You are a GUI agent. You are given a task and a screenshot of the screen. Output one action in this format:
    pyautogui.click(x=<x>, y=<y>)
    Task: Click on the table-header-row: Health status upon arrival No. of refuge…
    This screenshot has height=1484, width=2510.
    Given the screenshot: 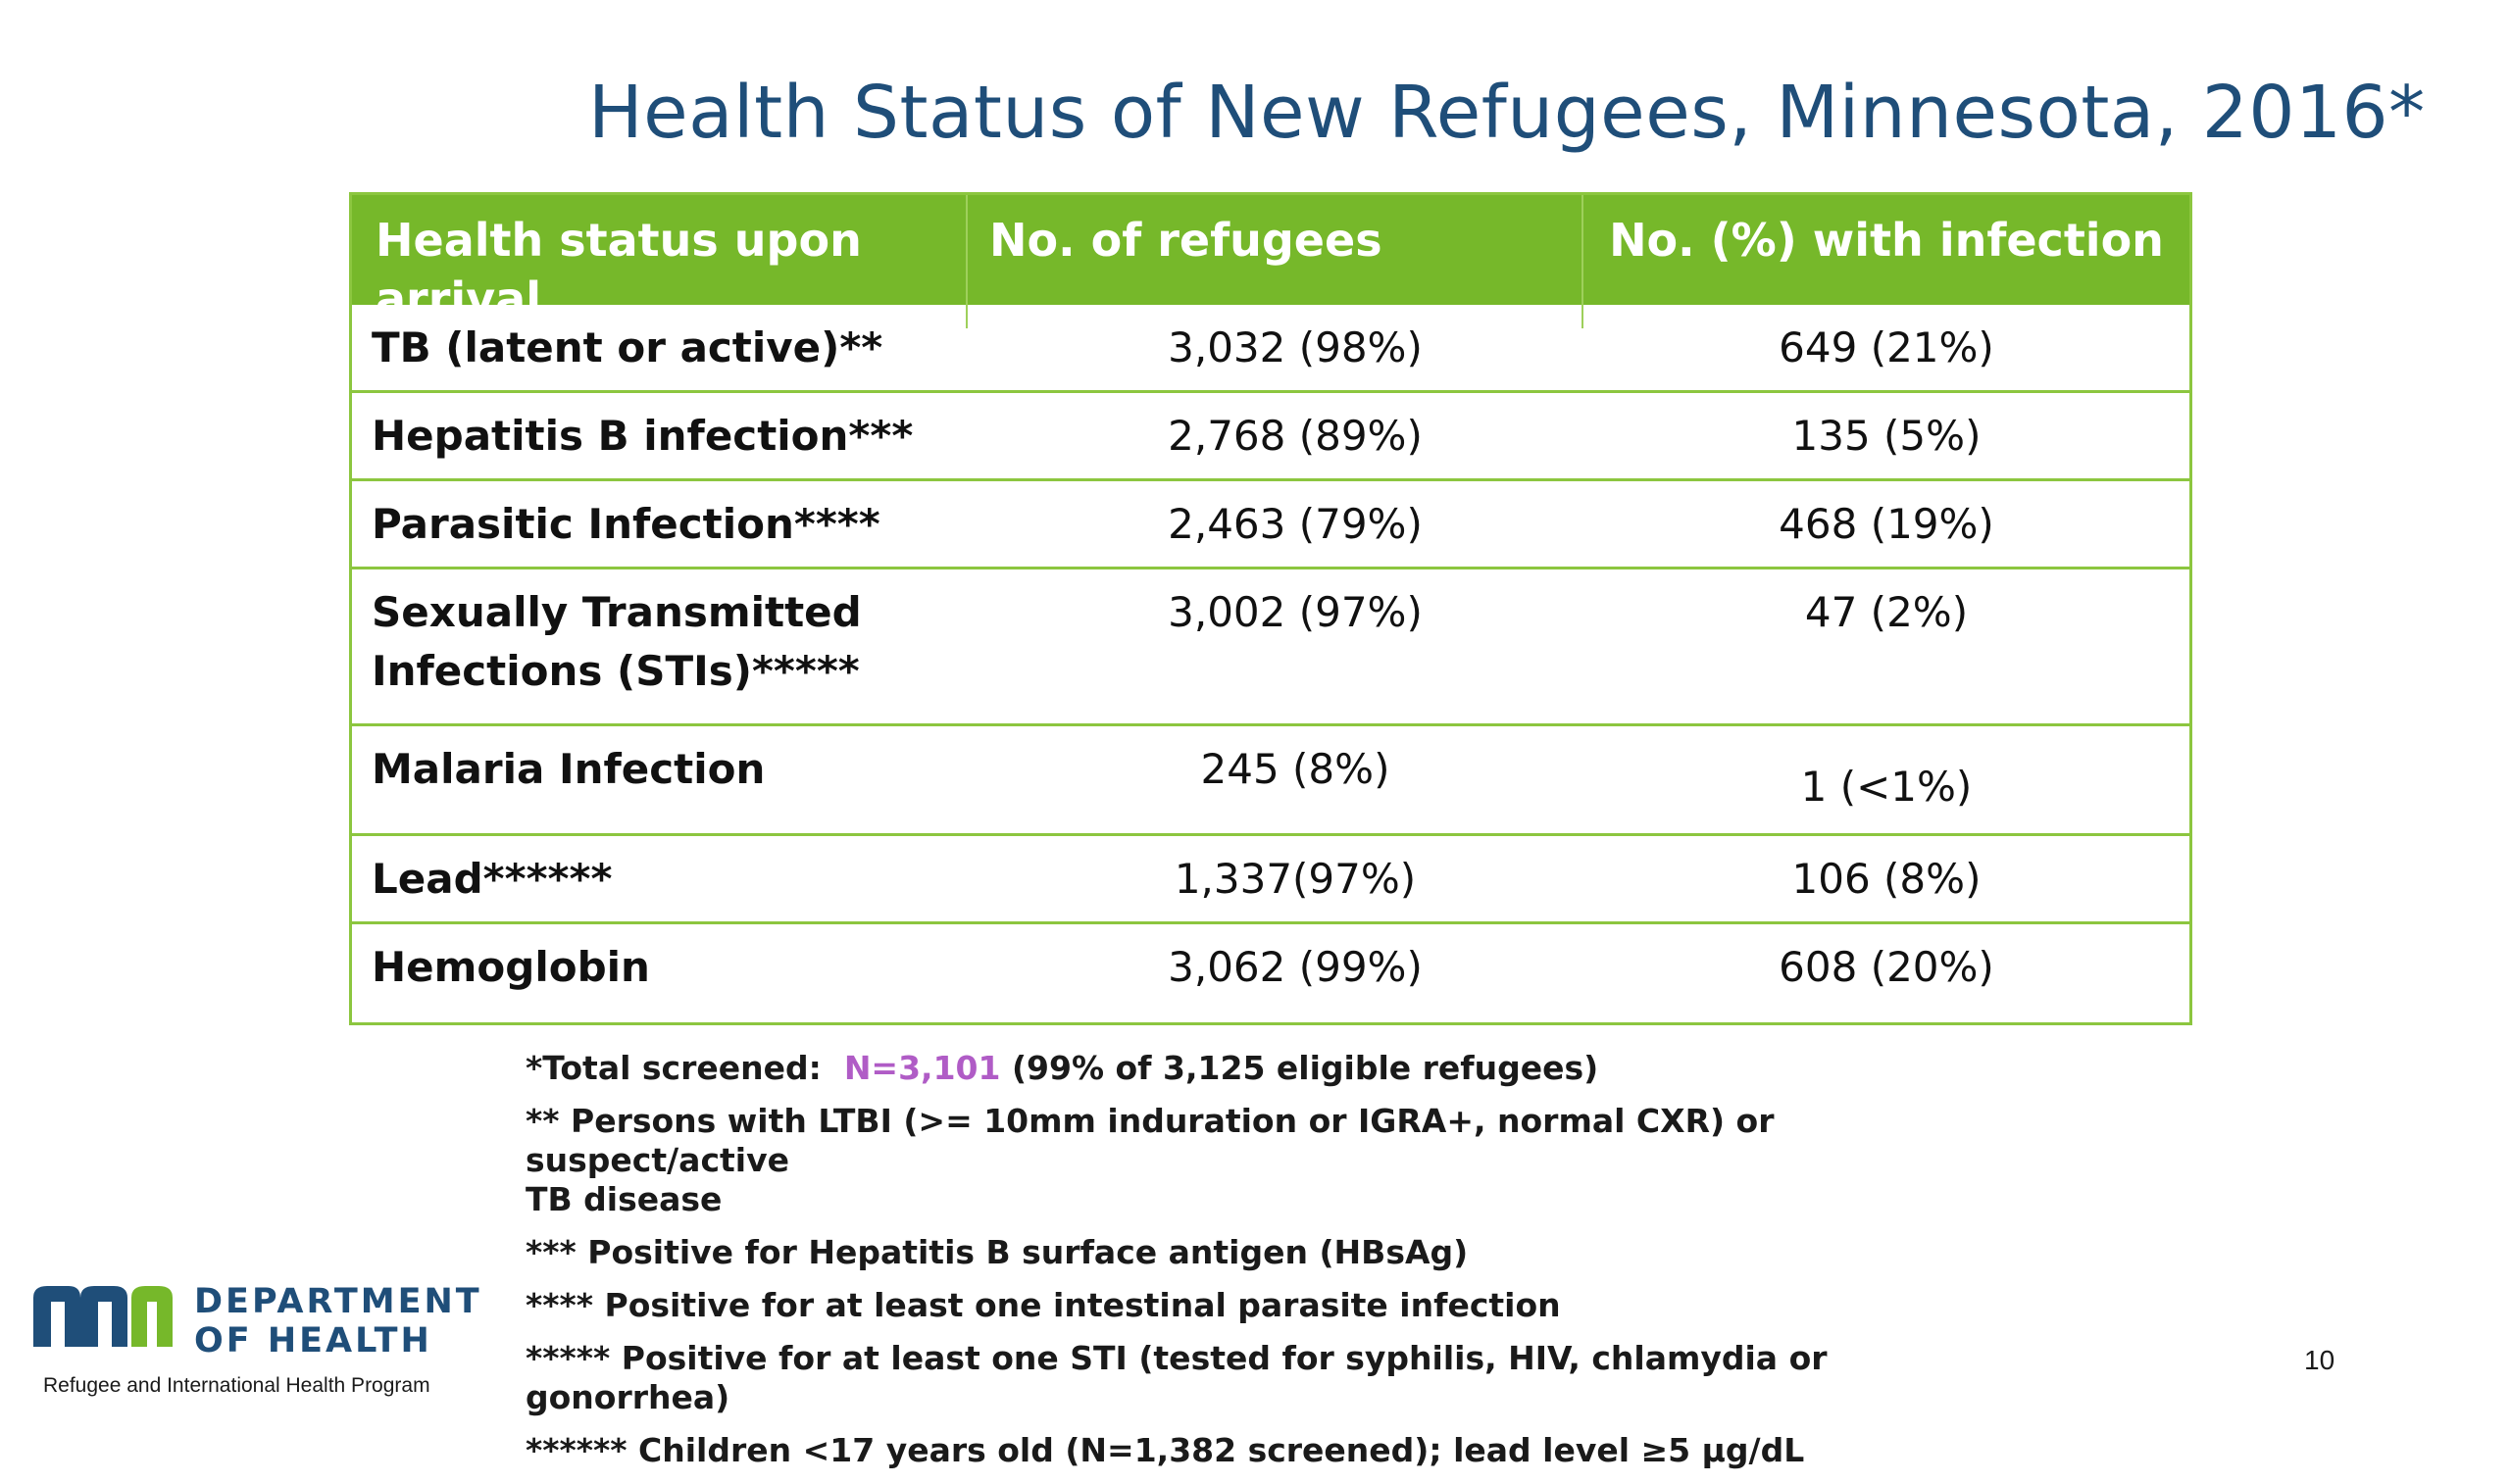 What is the action you would take?
    pyautogui.click(x=1270, y=262)
    